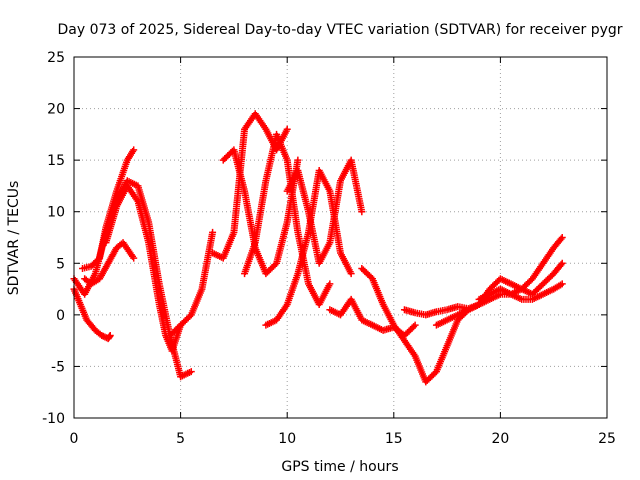 This screenshot has height=480, width=640. What do you see at coordinates (394, 439) in the screenshot?
I see `x-tick-label: 15` at bounding box center [394, 439].